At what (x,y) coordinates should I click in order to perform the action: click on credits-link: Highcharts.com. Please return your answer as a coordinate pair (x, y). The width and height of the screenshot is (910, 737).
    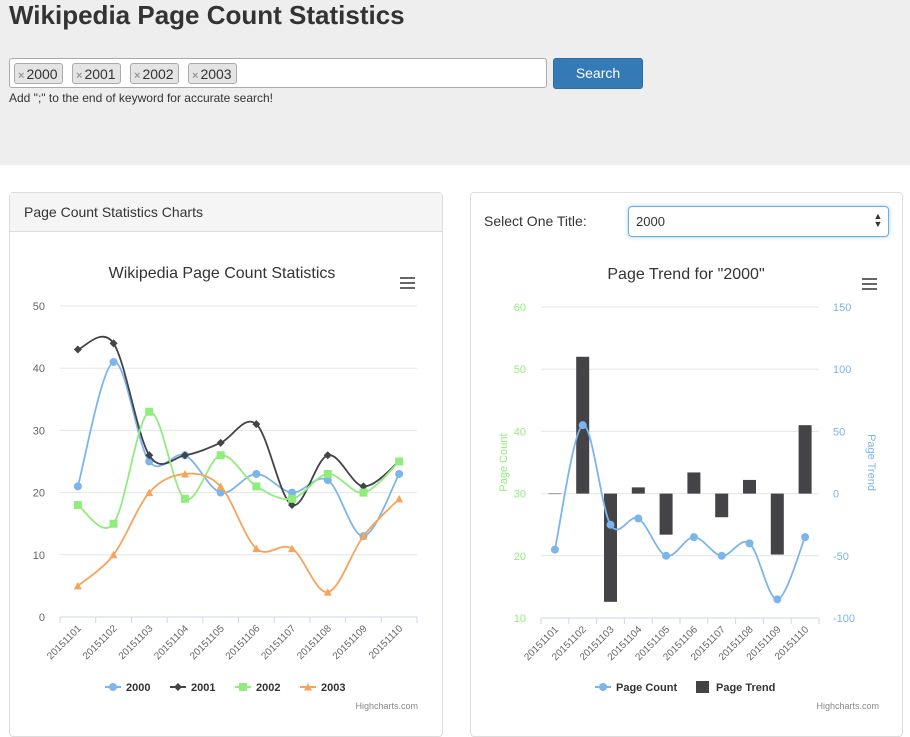
    Looking at the image, I should click on (386, 706).